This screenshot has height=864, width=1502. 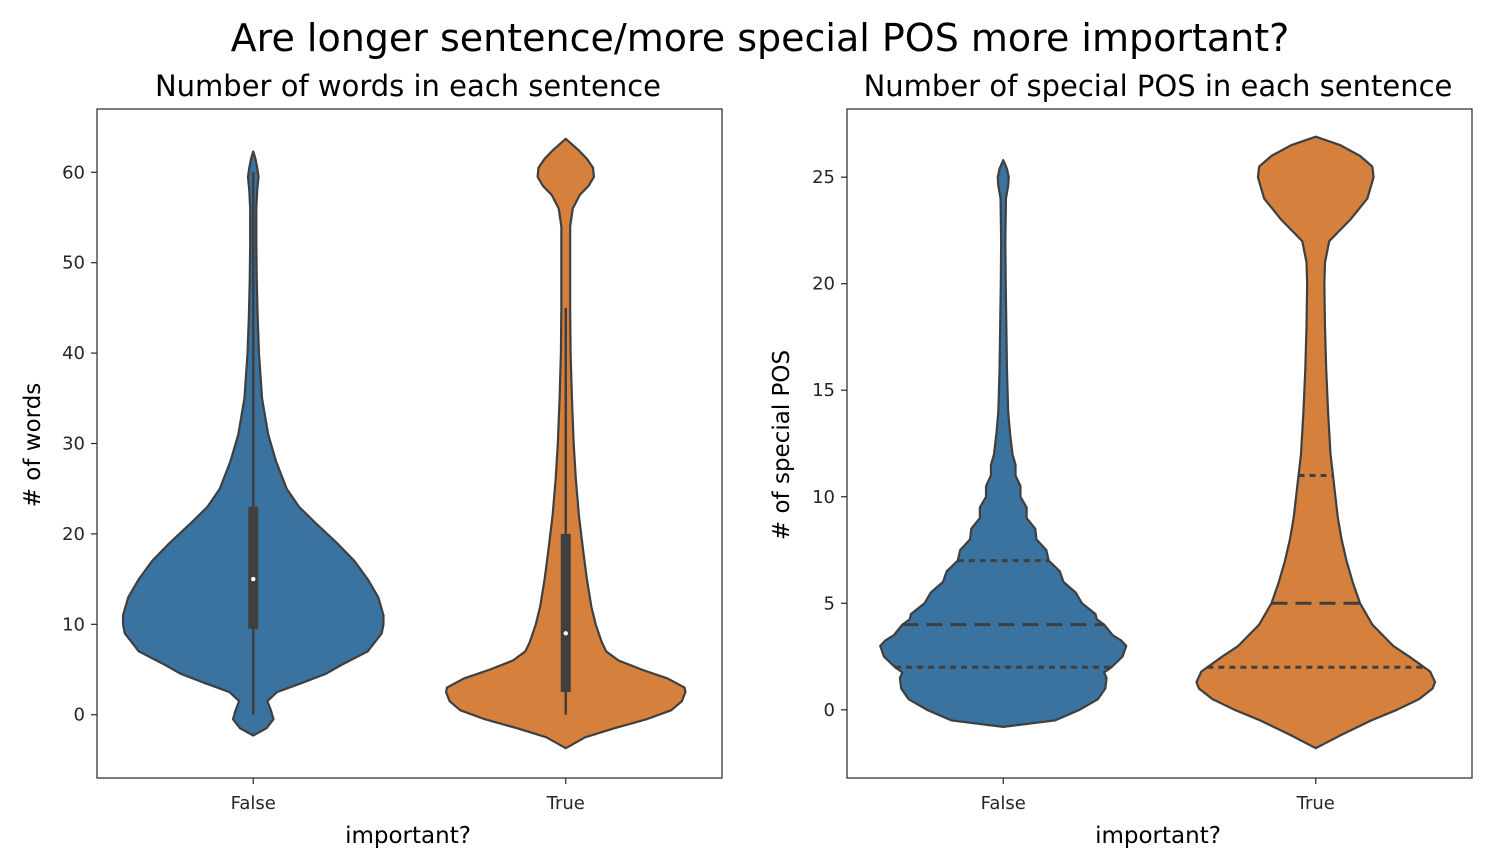 I want to click on violin-words-true-iqr-box, so click(x=565, y=613).